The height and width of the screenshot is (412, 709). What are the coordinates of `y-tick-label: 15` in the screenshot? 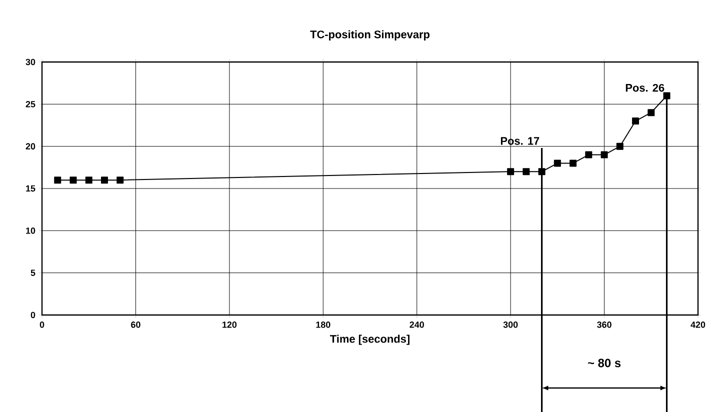 It's located at (31, 188).